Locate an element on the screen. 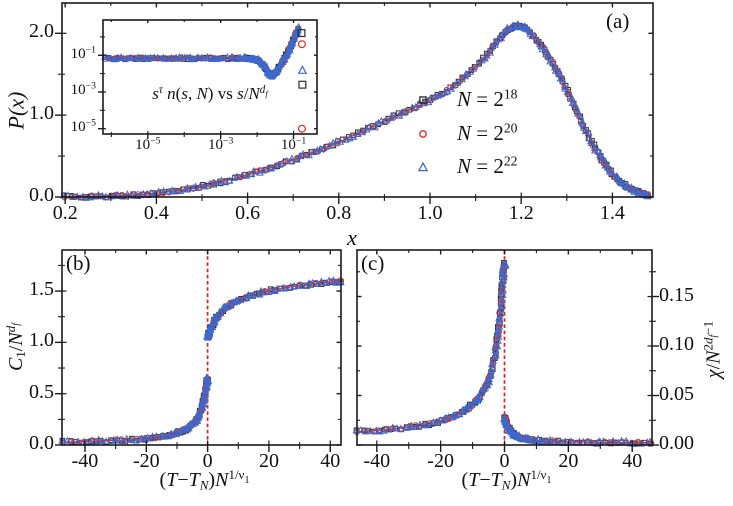 This screenshot has height=506, width=733. ytick-label-b: 1.0 is located at coordinates (41, 340).